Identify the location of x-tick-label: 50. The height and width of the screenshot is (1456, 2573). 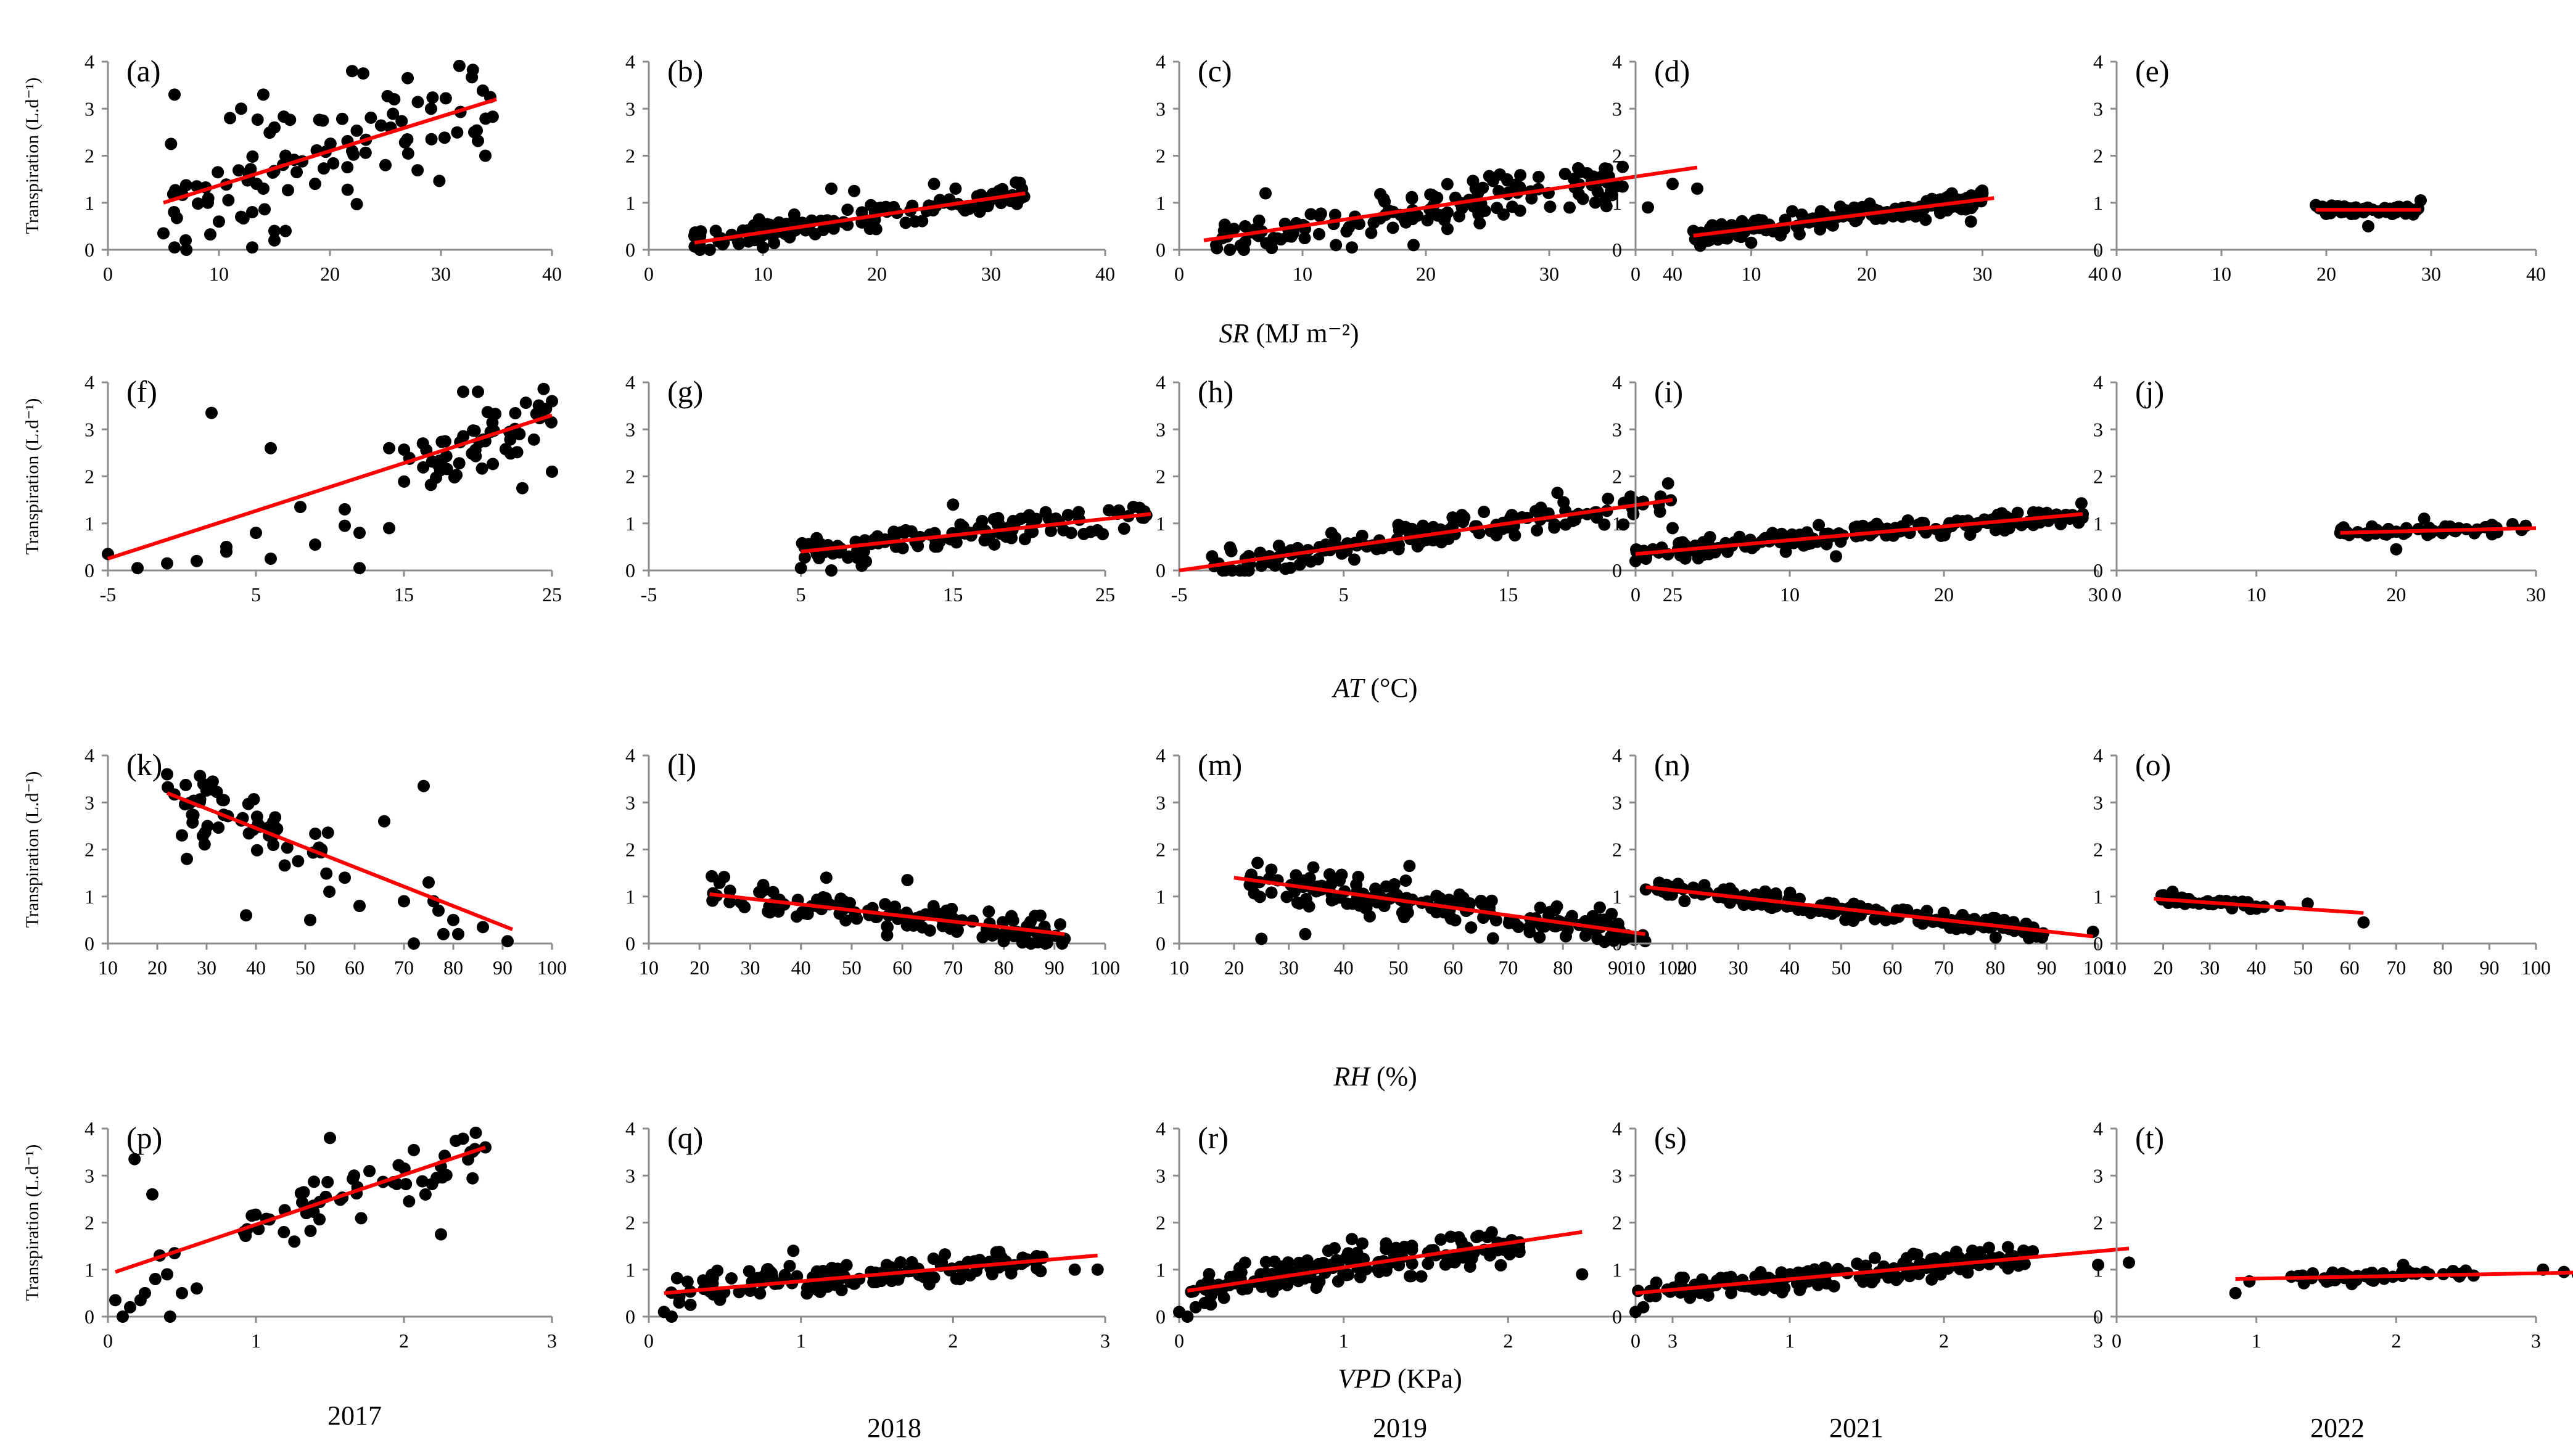
(305, 967).